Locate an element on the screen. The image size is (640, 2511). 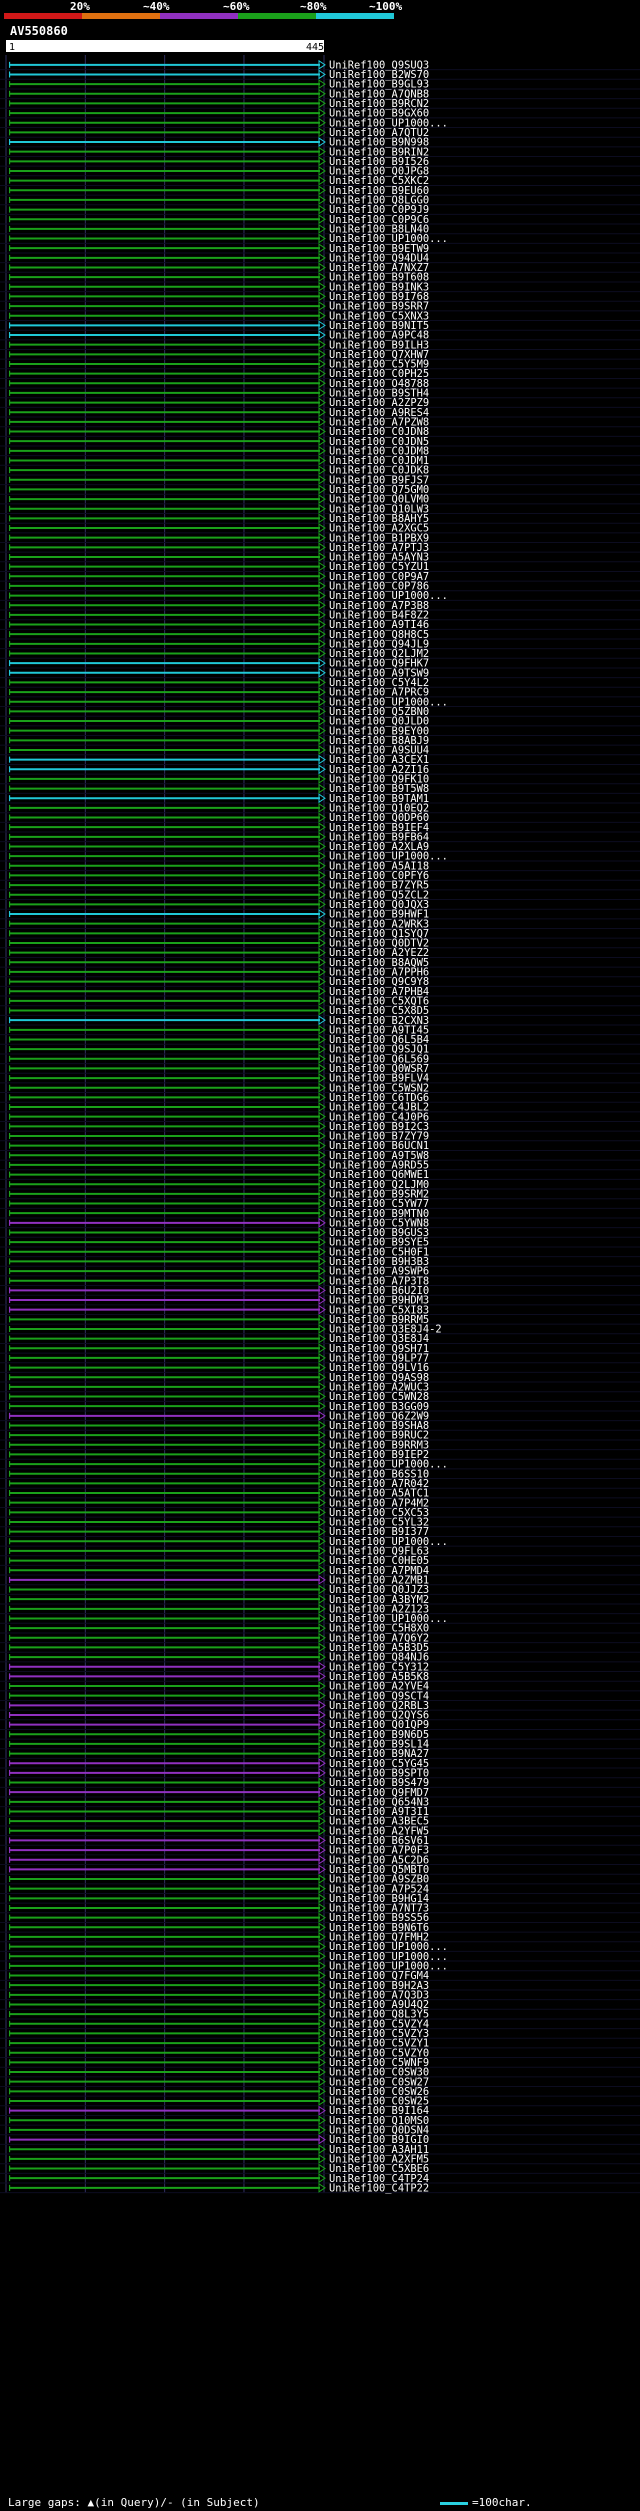
hit-row: UniRef100_Q6L5B4 is located at coordinates (320, 1040).